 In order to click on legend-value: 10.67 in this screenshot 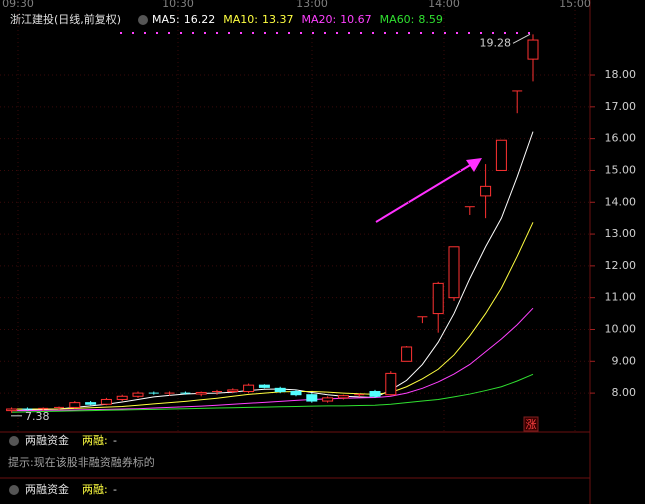, I will do `click(356, 19)`.